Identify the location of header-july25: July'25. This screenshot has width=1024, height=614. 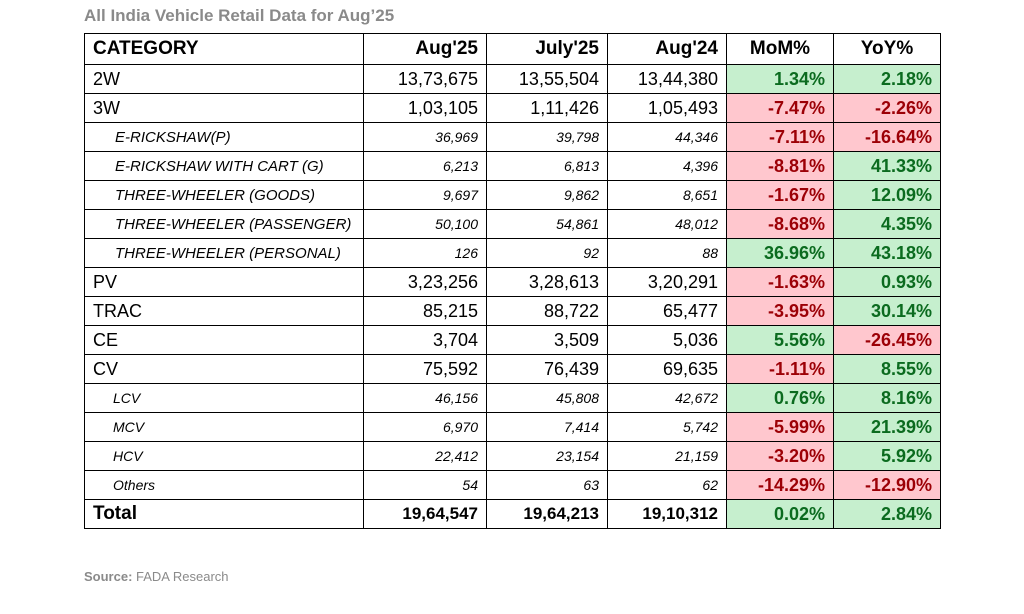
(547, 49).